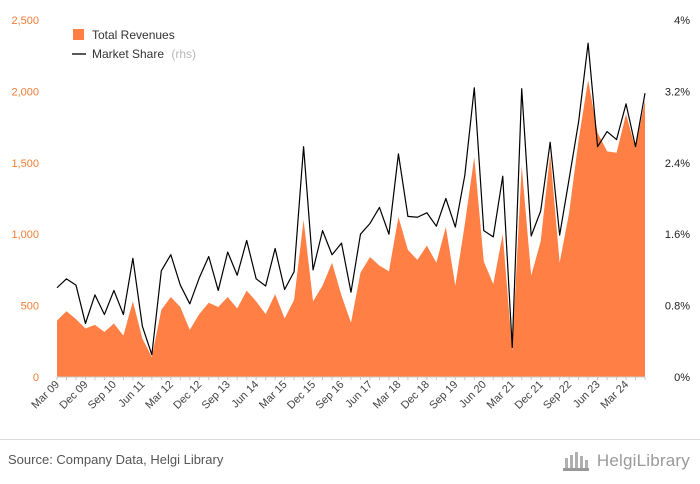  What do you see at coordinates (575, 461) in the screenshot?
I see `library-building-icon` at bounding box center [575, 461].